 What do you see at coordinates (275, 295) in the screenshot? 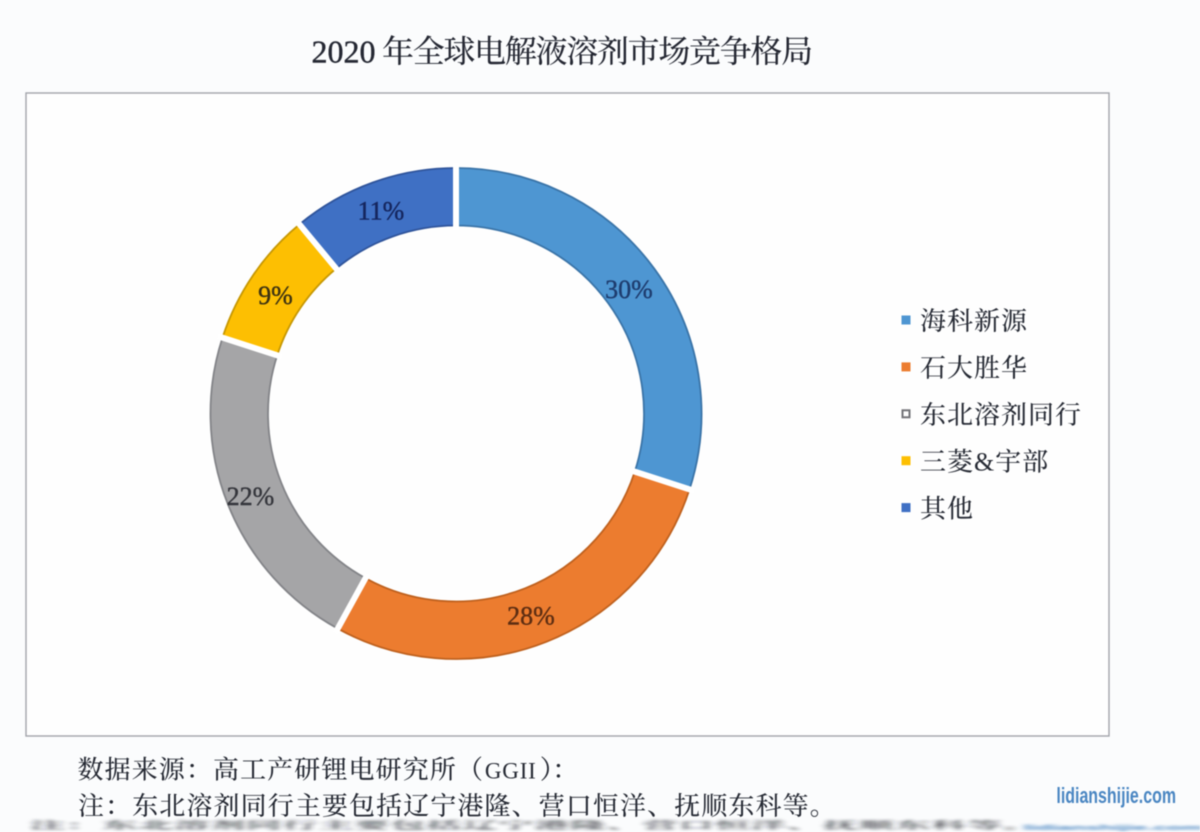
I see `svg-text: 9%` at bounding box center [275, 295].